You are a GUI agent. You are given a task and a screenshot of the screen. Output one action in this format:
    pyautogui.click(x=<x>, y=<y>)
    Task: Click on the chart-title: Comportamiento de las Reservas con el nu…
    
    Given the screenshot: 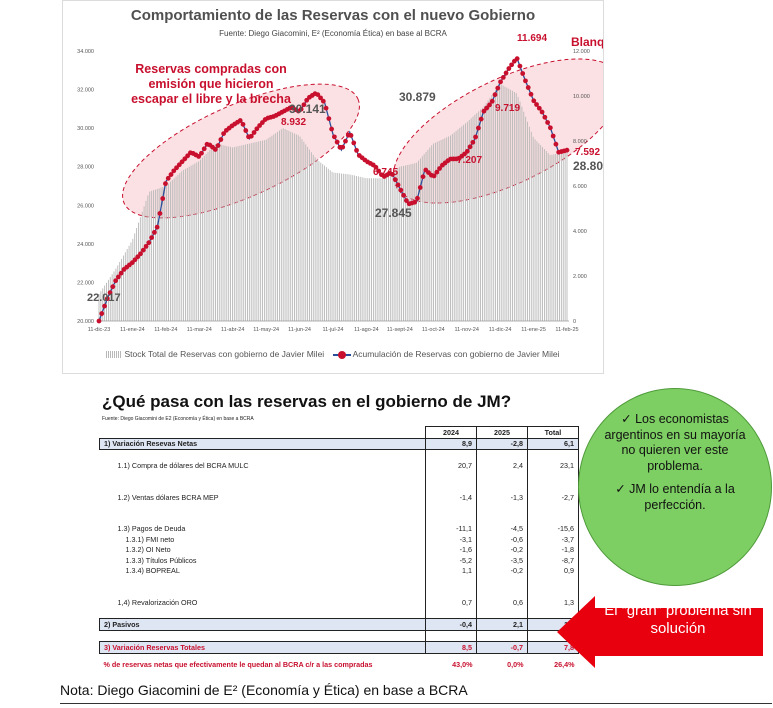 What is the action you would take?
    pyautogui.click(x=333, y=15)
    